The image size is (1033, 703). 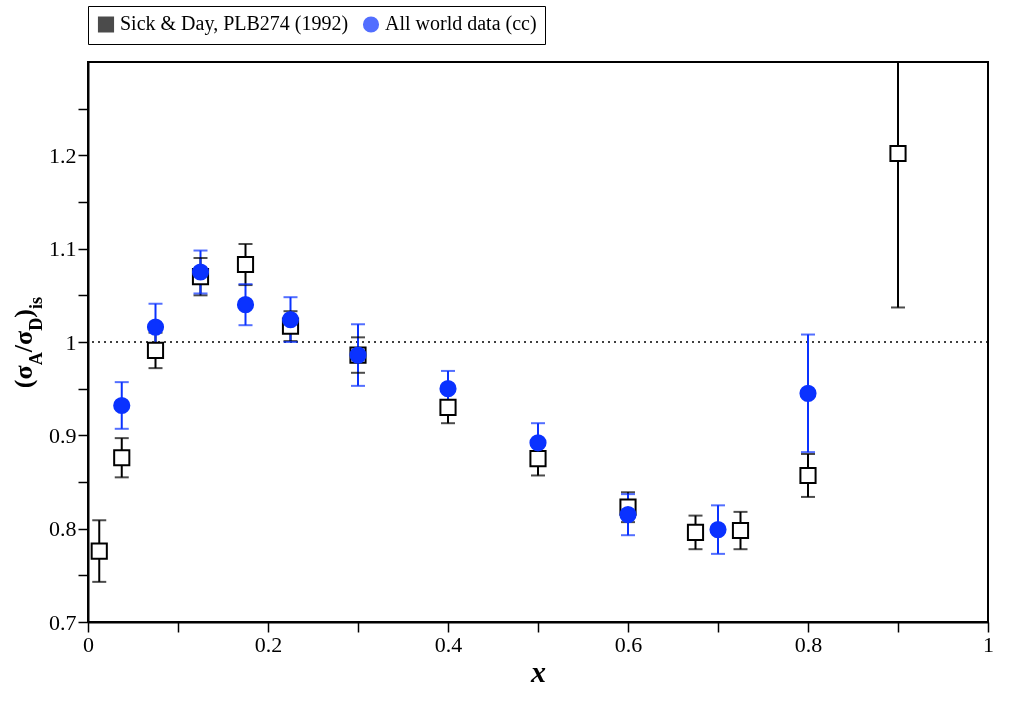 I want to click on y-tick-label: 0.7, so click(x=63, y=622).